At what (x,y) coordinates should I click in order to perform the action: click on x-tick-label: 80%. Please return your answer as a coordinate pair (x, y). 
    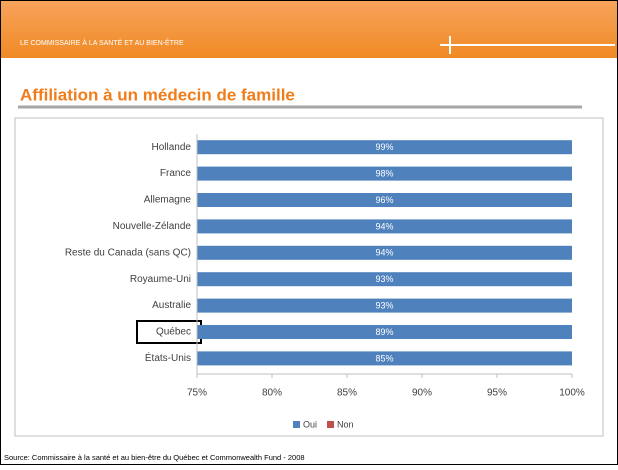
    Looking at the image, I should click on (272, 393).